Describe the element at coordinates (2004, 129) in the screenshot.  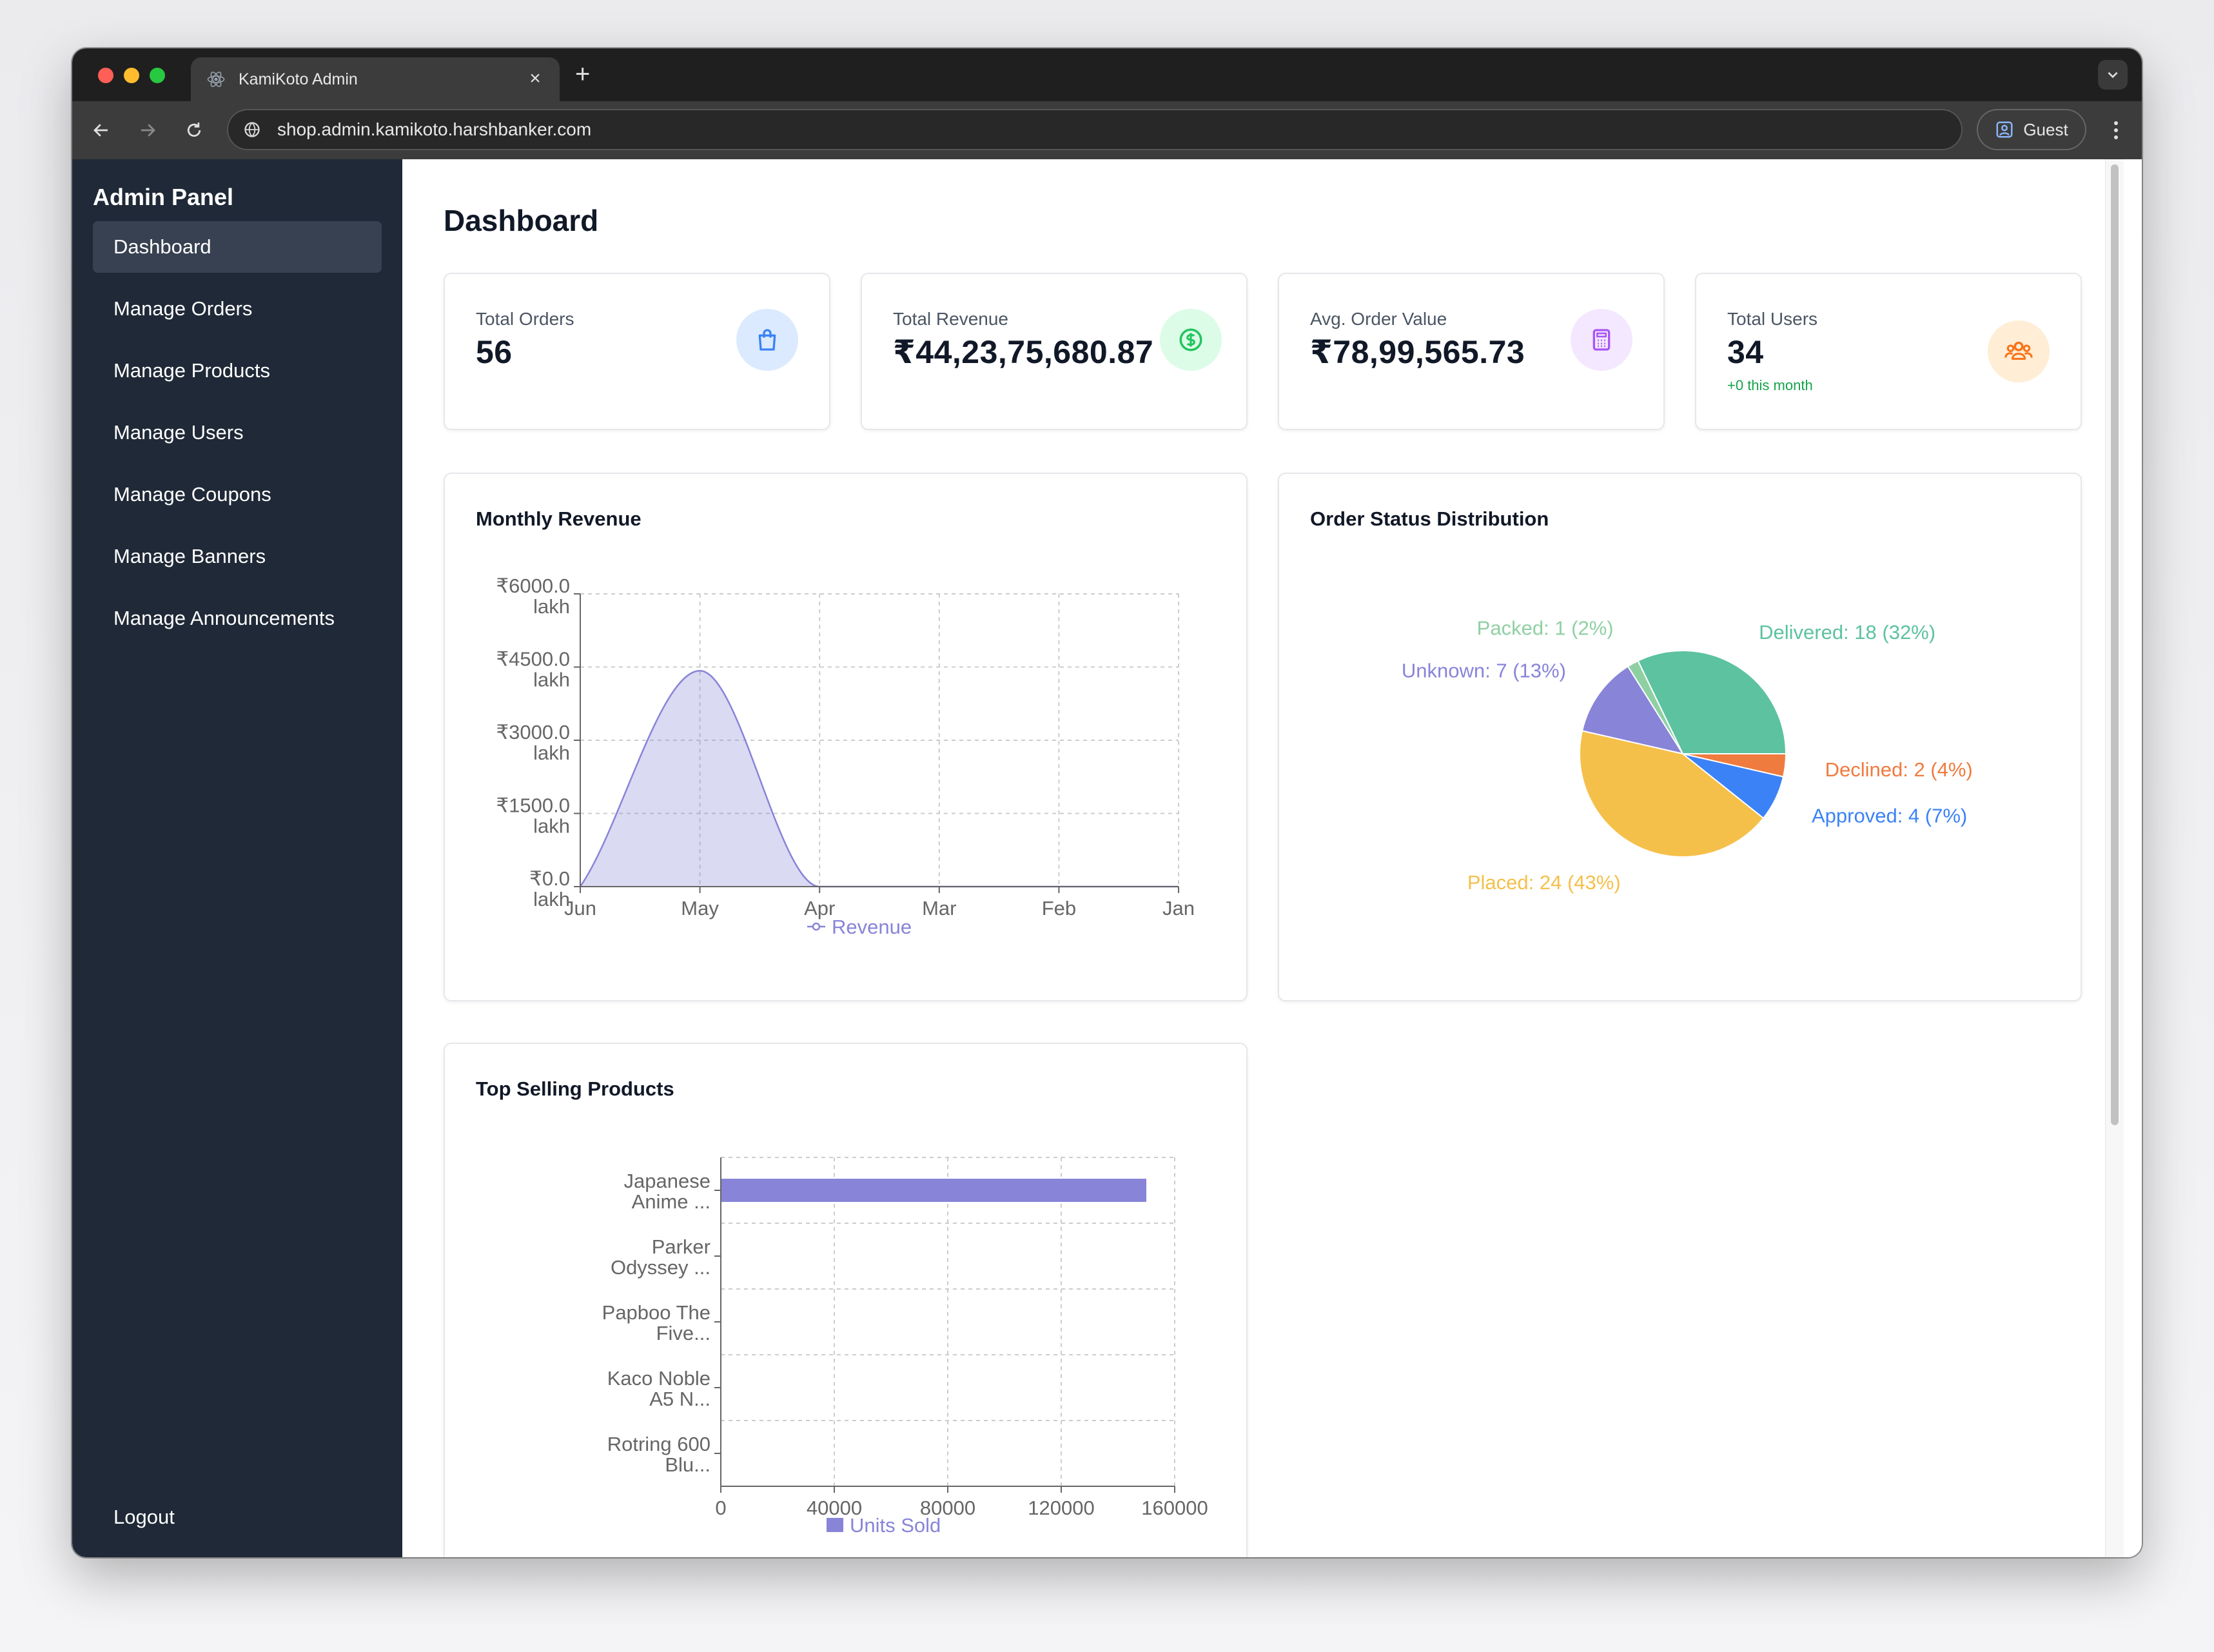
I see `person-icon` at that location.